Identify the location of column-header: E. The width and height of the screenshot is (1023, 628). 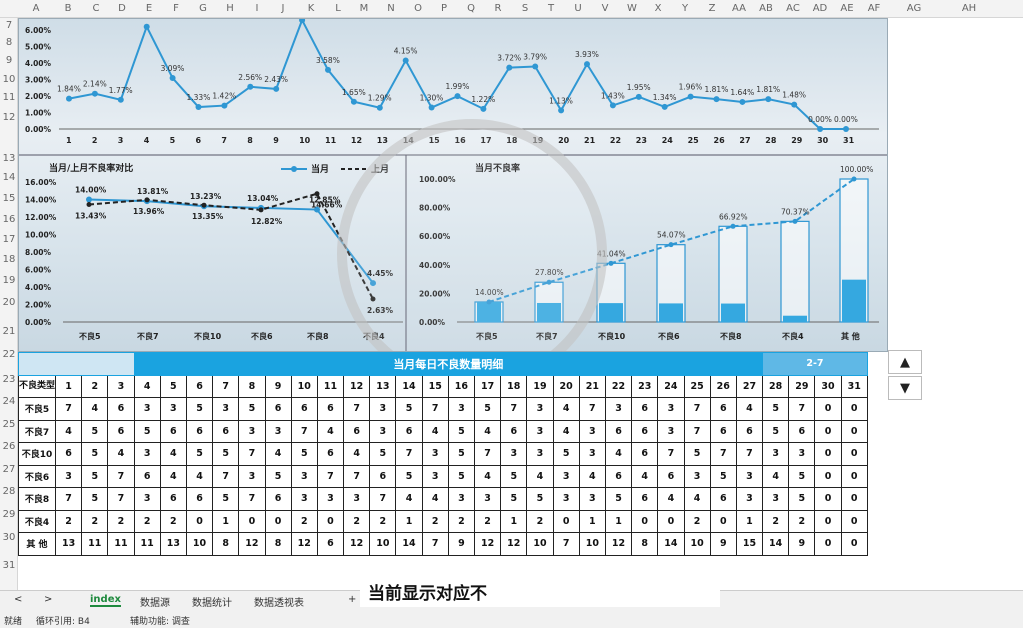
(149, 8).